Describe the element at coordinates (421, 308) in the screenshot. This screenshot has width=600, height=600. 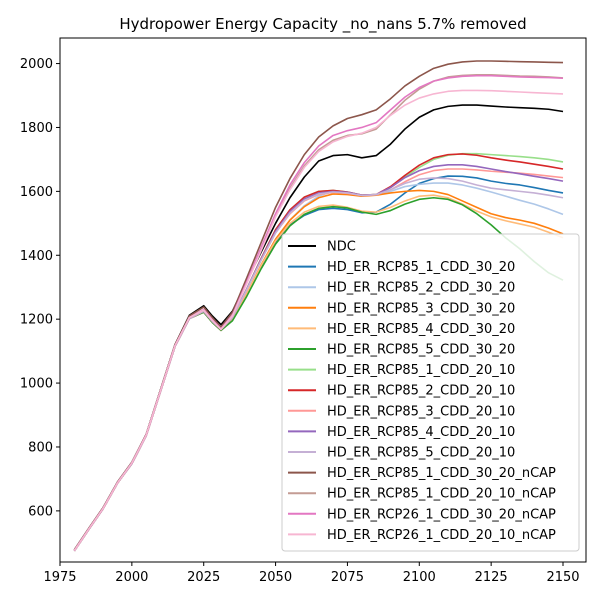
I see `legend-label-3: HD_ER_RCP85_3_CDD_30_20` at that location.